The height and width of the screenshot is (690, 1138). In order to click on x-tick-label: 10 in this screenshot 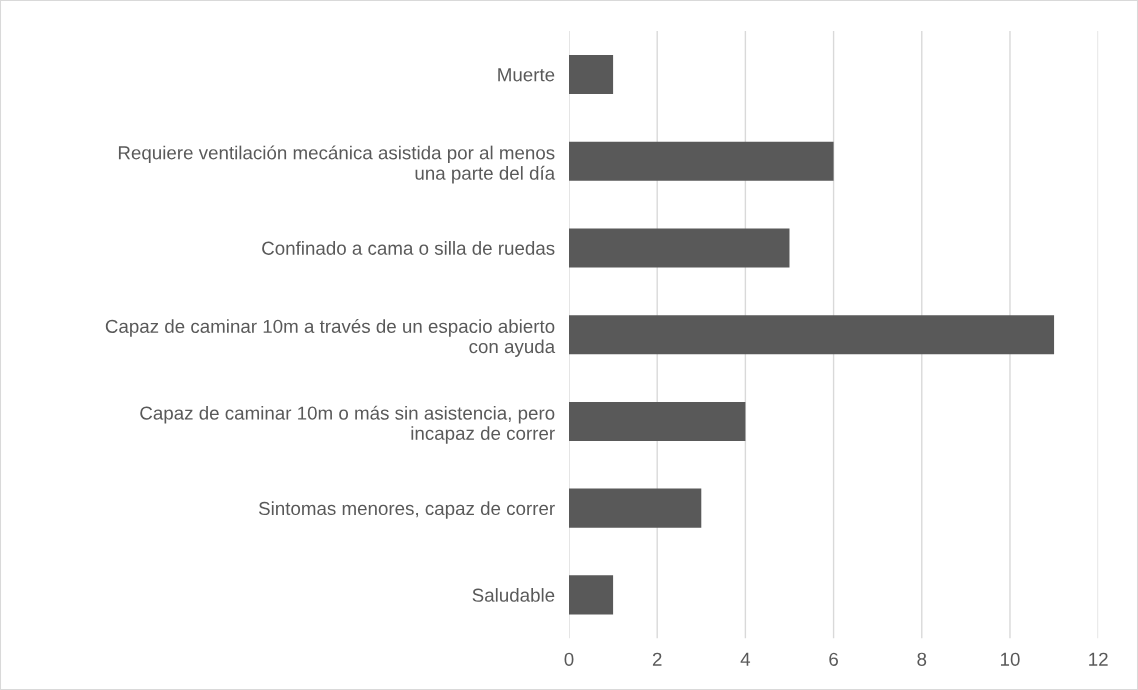, I will do `click(1010, 659)`.